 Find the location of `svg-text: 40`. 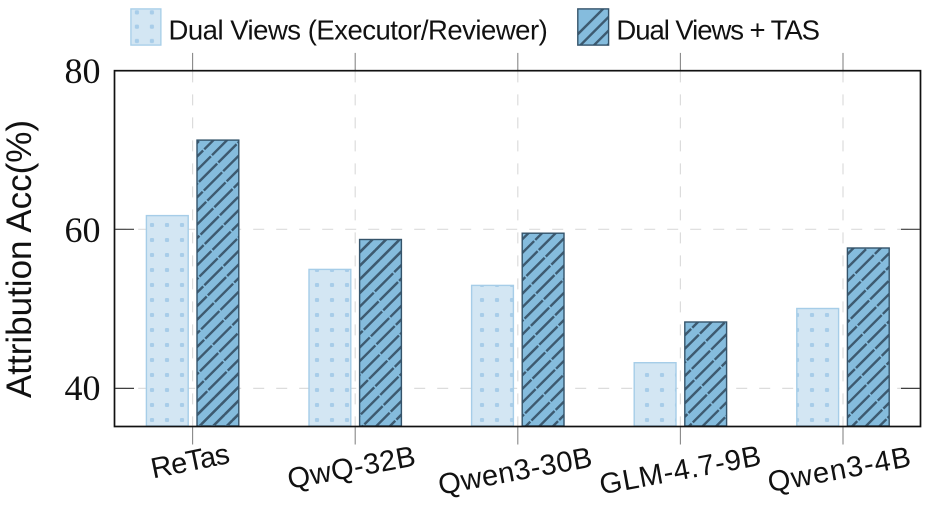

svg-text: 40 is located at coordinates (83, 388).